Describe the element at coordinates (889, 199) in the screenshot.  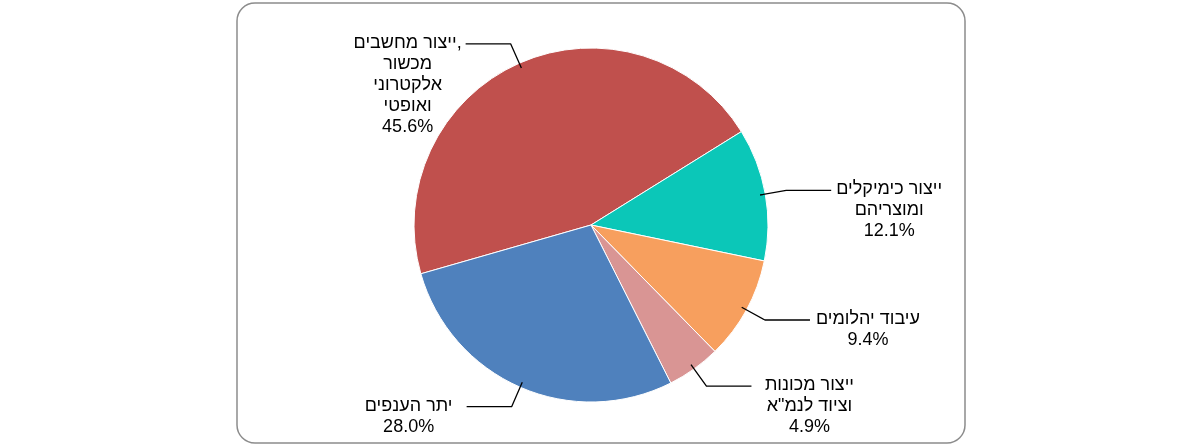
I see `slice-label: ייצור כימיקלים ומוצריהם` at that location.